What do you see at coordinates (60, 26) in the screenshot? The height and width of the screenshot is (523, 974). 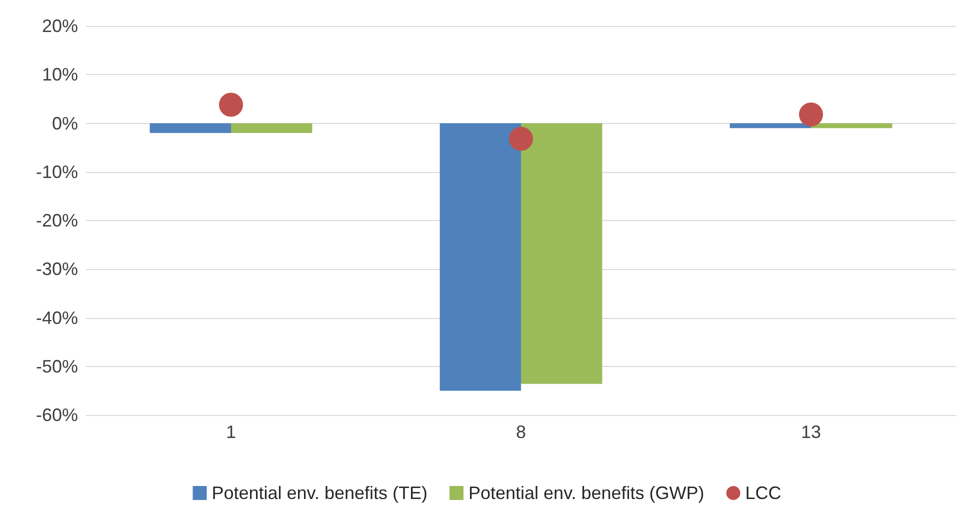 I see `y-tick-label: 20%` at bounding box center [60, 26].